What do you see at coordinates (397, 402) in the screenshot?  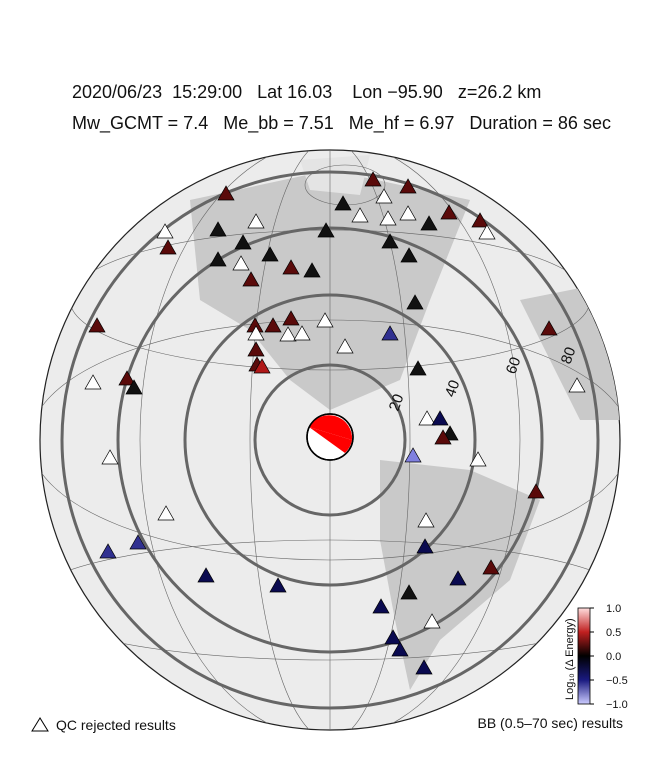 I see `ring-label: 20` at bounding box center [397, 402].